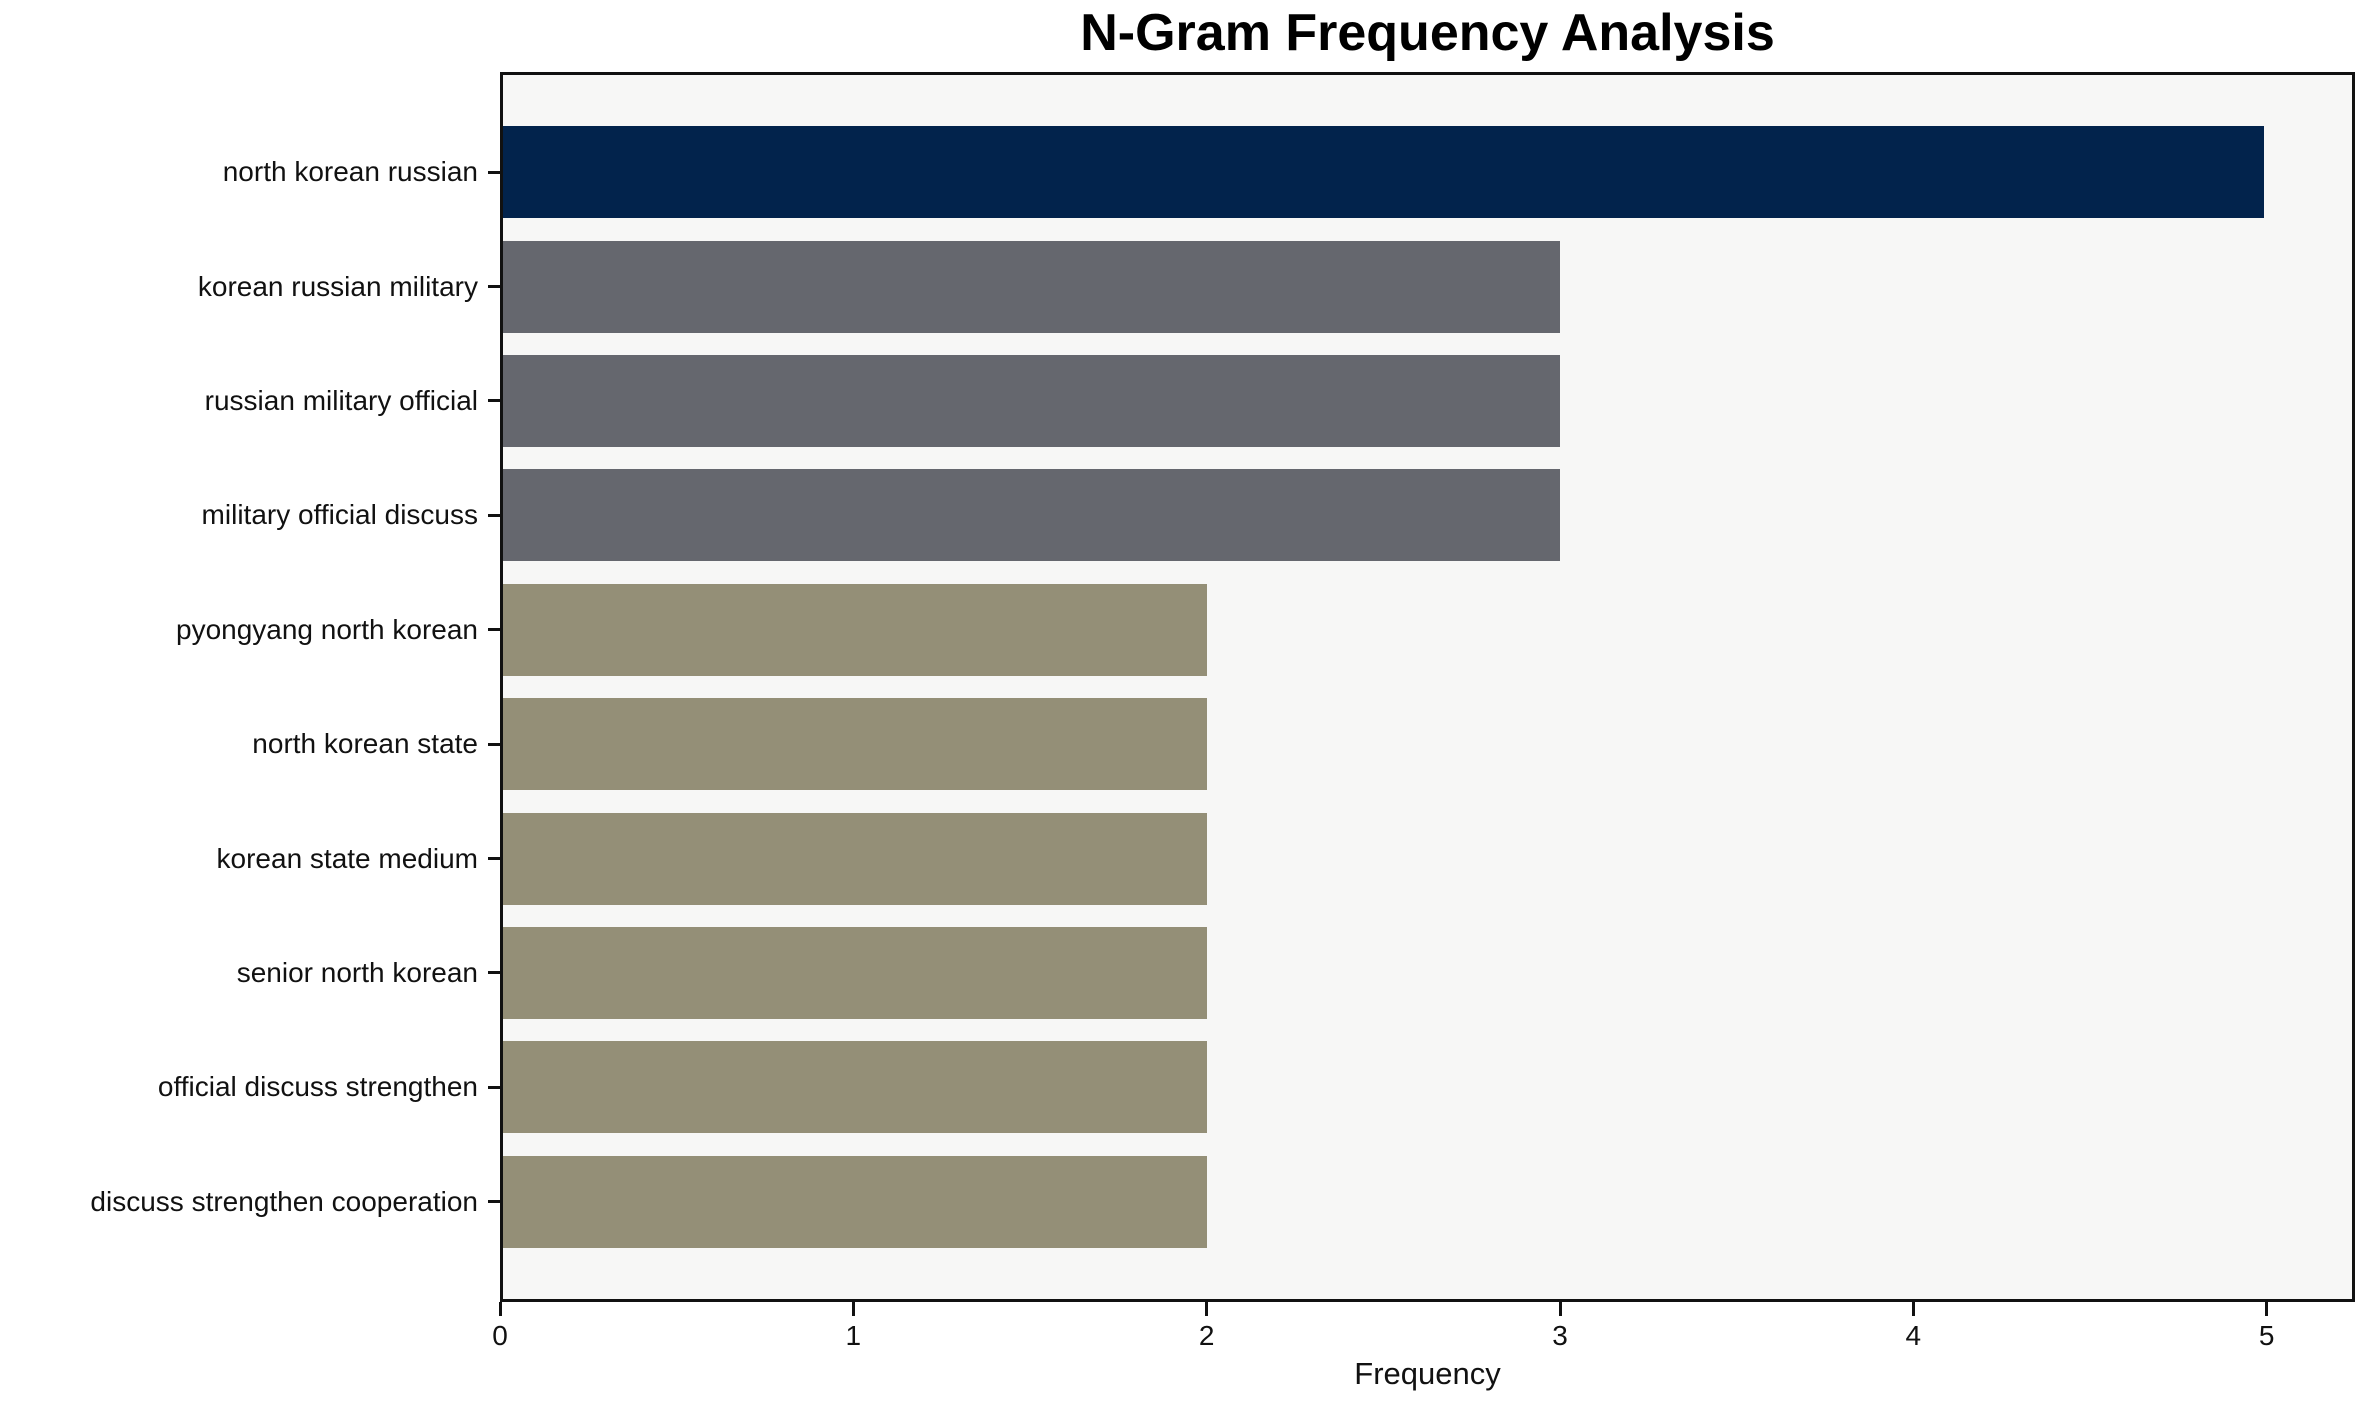 Image resolution: width=2380 pixels, height=1414 pixels. What do you see at coordinates (250, 744) in the screenshot?
I see `y-tick-label: north korean state` at bounding box center [250, 744].